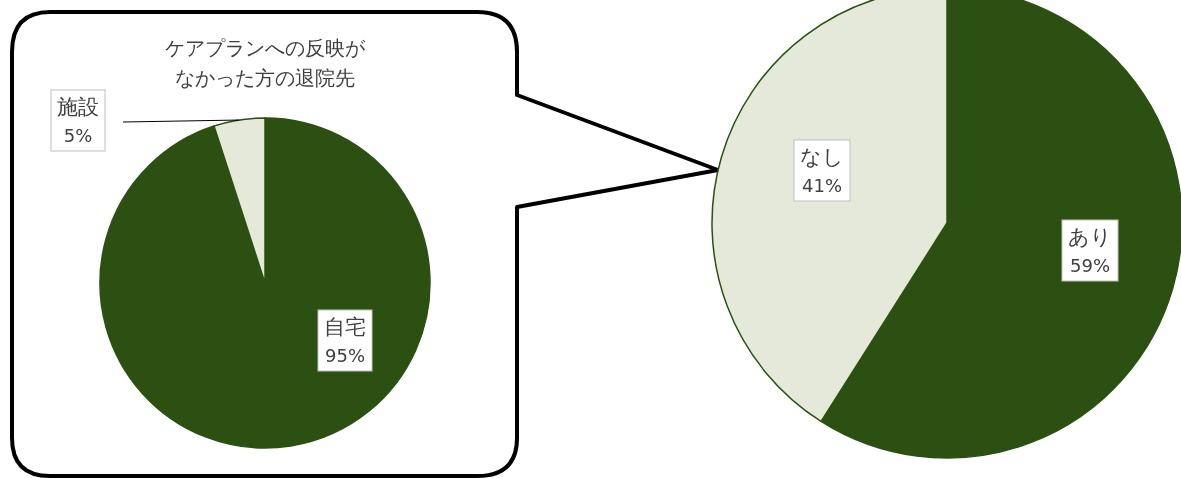  Describe the element at coordinates (345, 327) in the screenshot. I see `slice-label: 自宅` at that location.